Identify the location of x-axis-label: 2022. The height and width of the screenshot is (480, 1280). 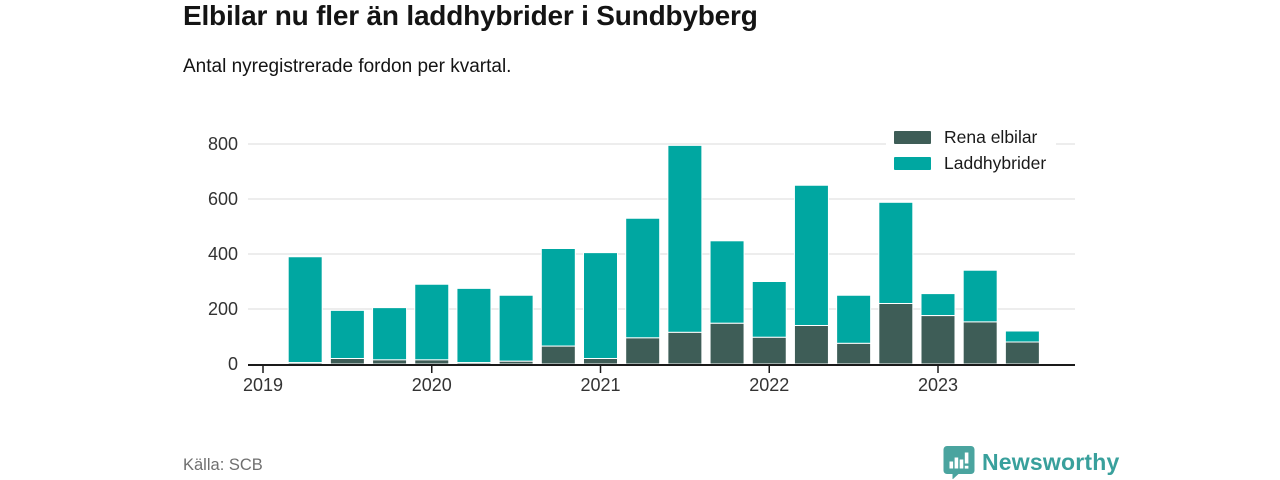
(769, 385).